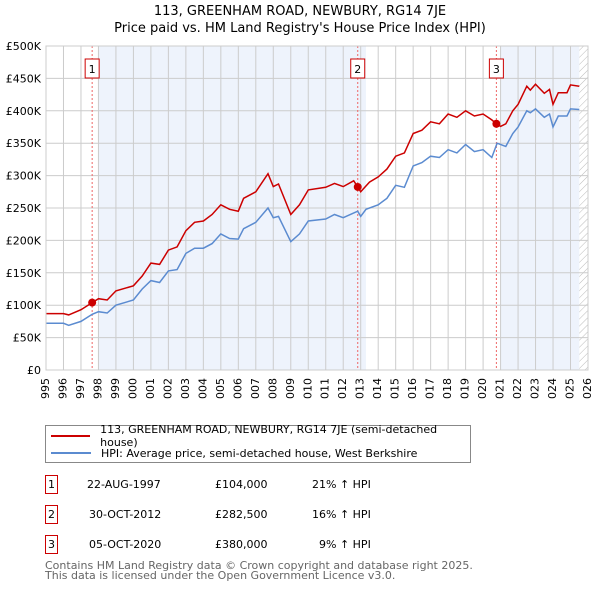 The width and height of the screenshot is (600, 590). Describe the element at coordinates (51, 514) in the screenshot. I see `sale-badge: 2` at that location.